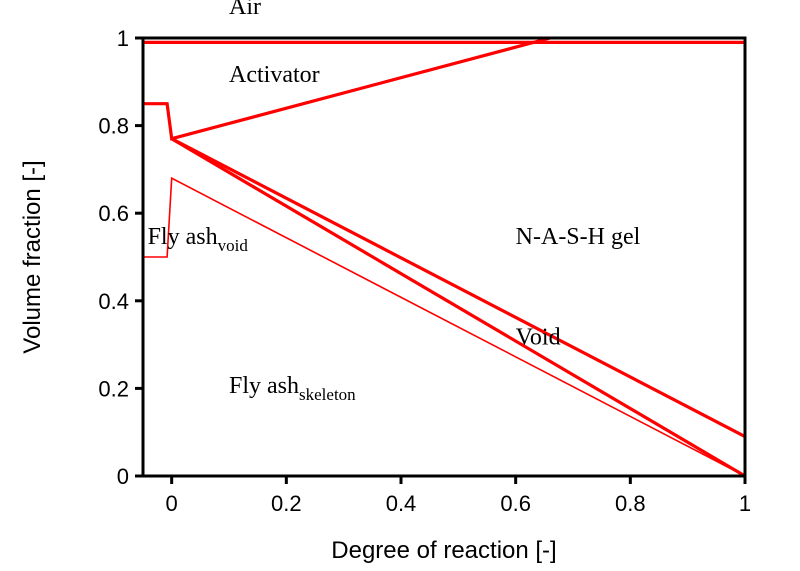 Image resolution: width=800 pixels, height=571 pixels. I want to click on annotation-label: Fly ashvoid, so click(198, 239).